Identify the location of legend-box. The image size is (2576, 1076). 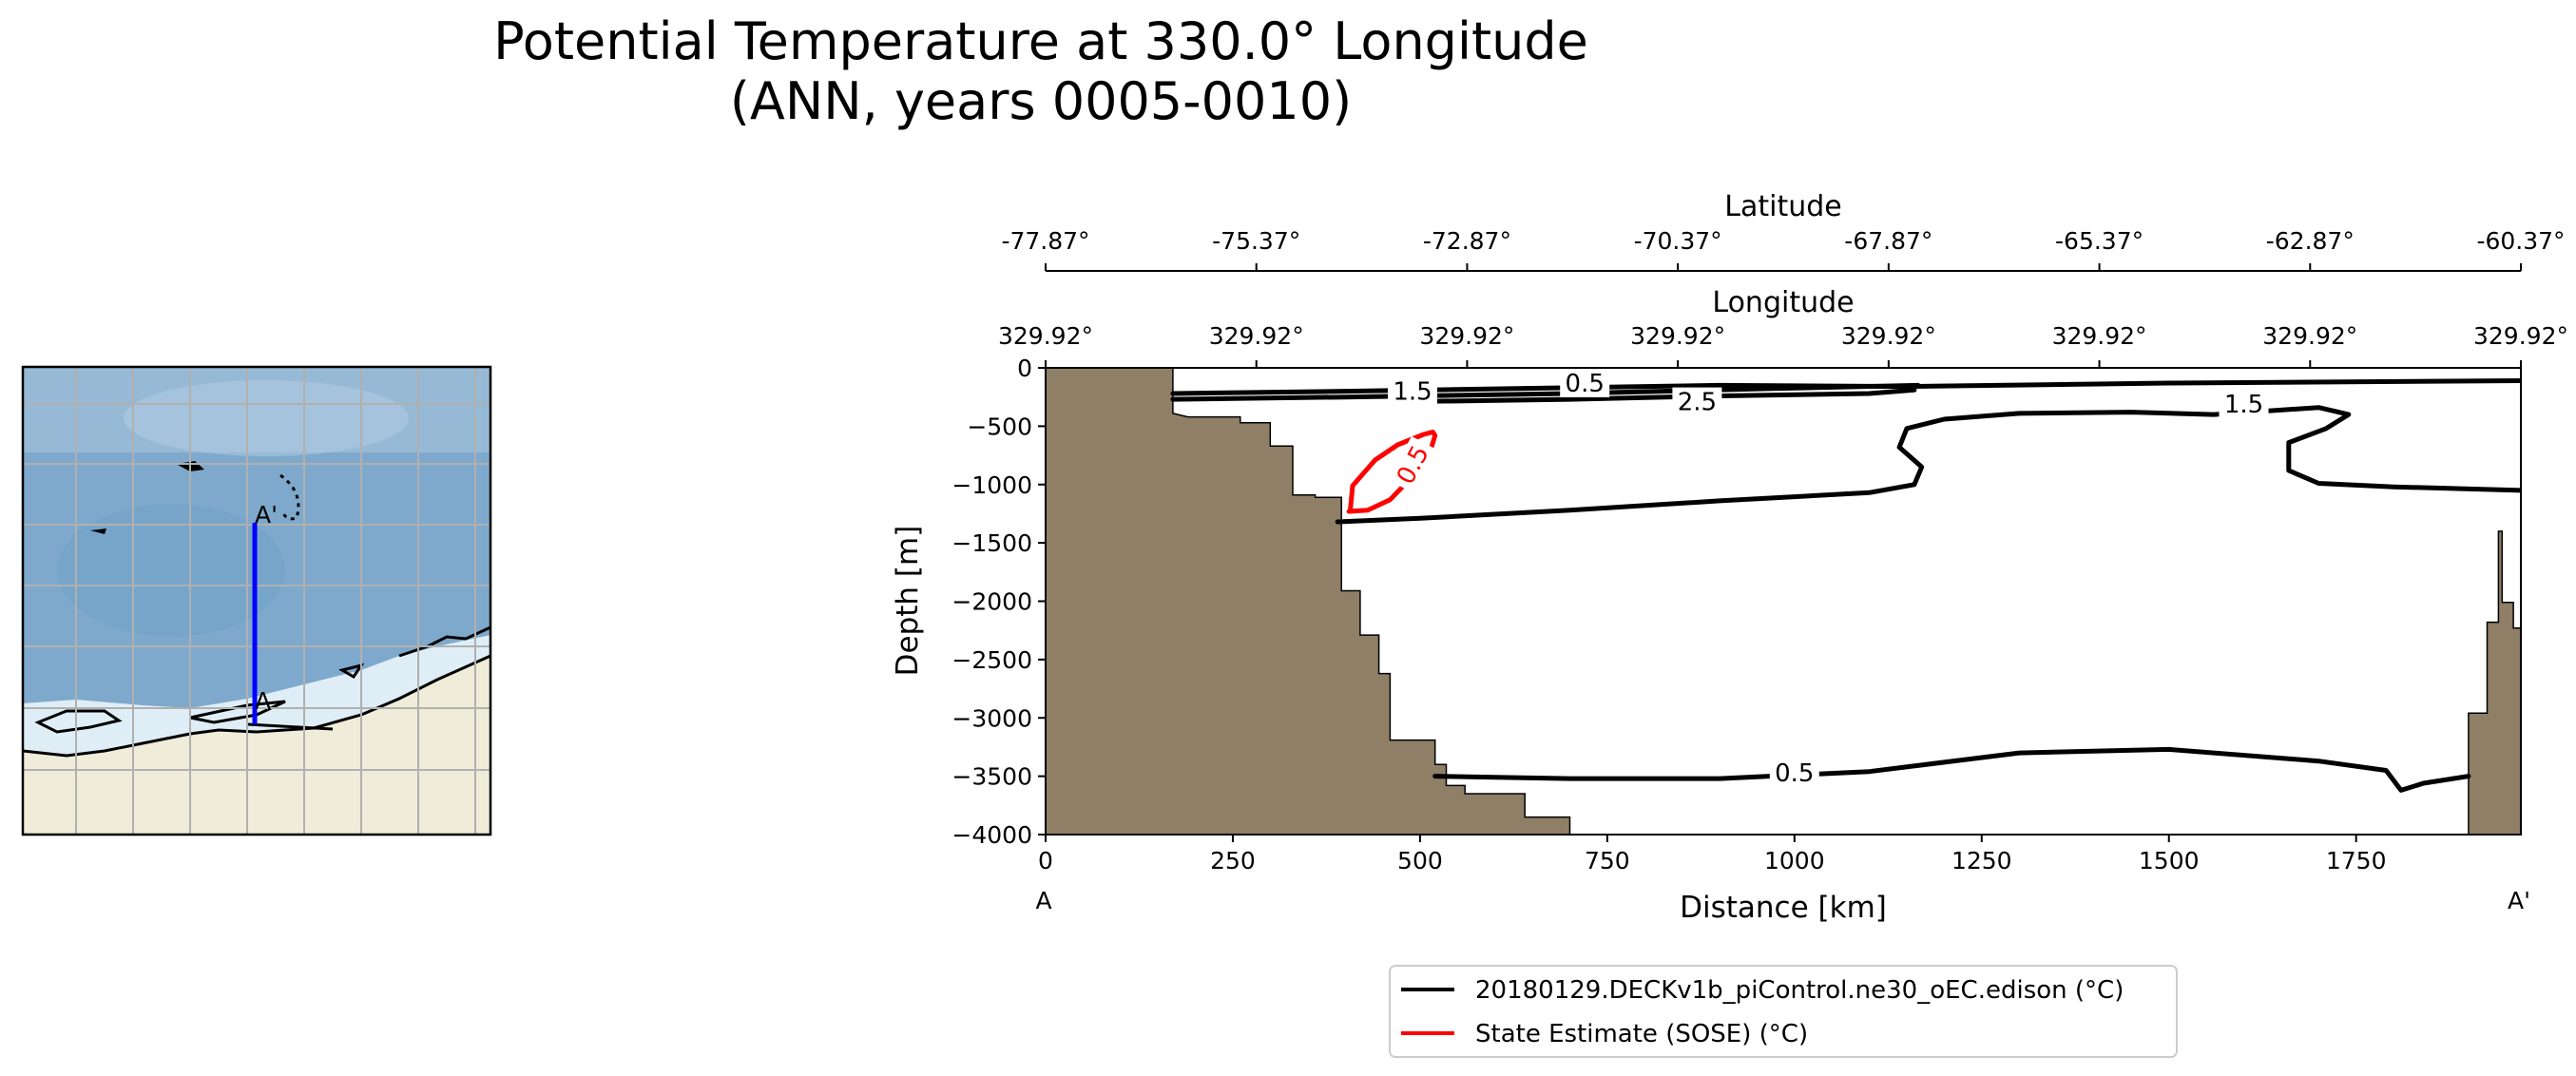
(1783, 1011).